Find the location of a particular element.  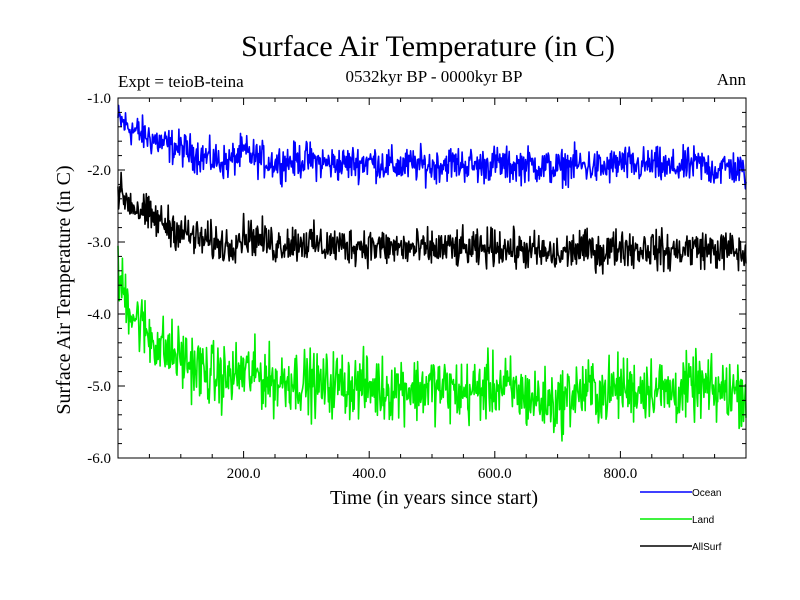

legend-label-allsurf: AllSurf is located at coordinates (707, 547).